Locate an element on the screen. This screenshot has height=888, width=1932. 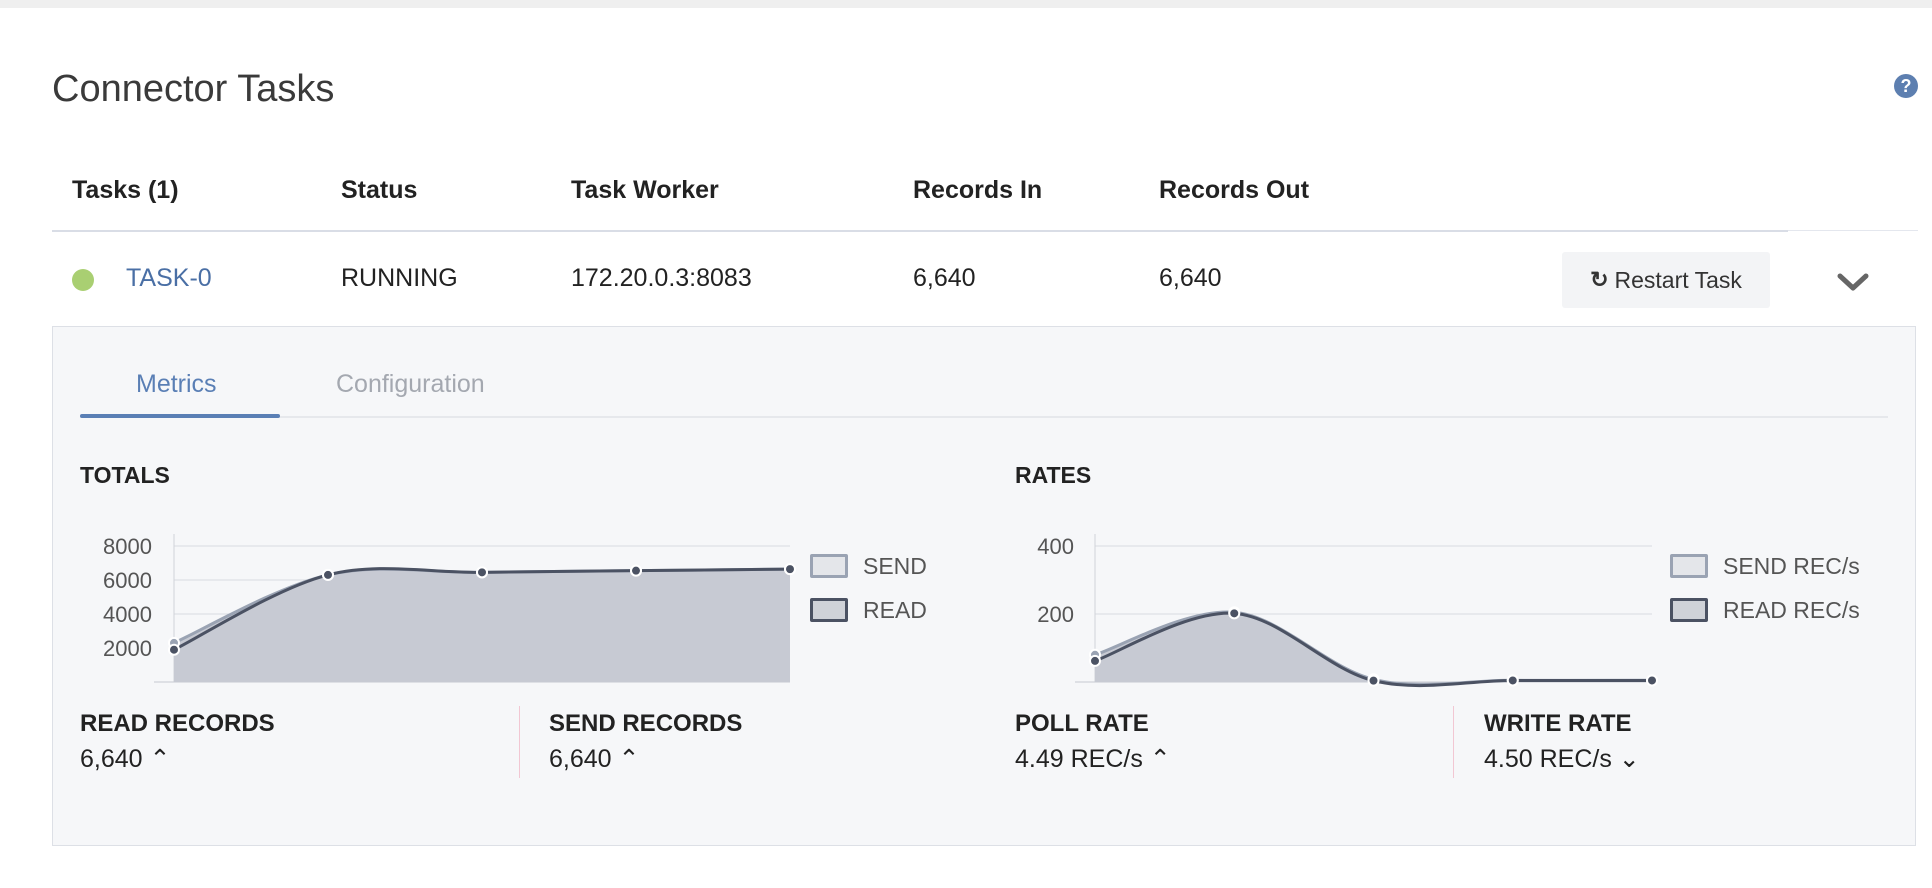
read-records-value: 6,640 ⌃ is located at coordinates (125, 759).